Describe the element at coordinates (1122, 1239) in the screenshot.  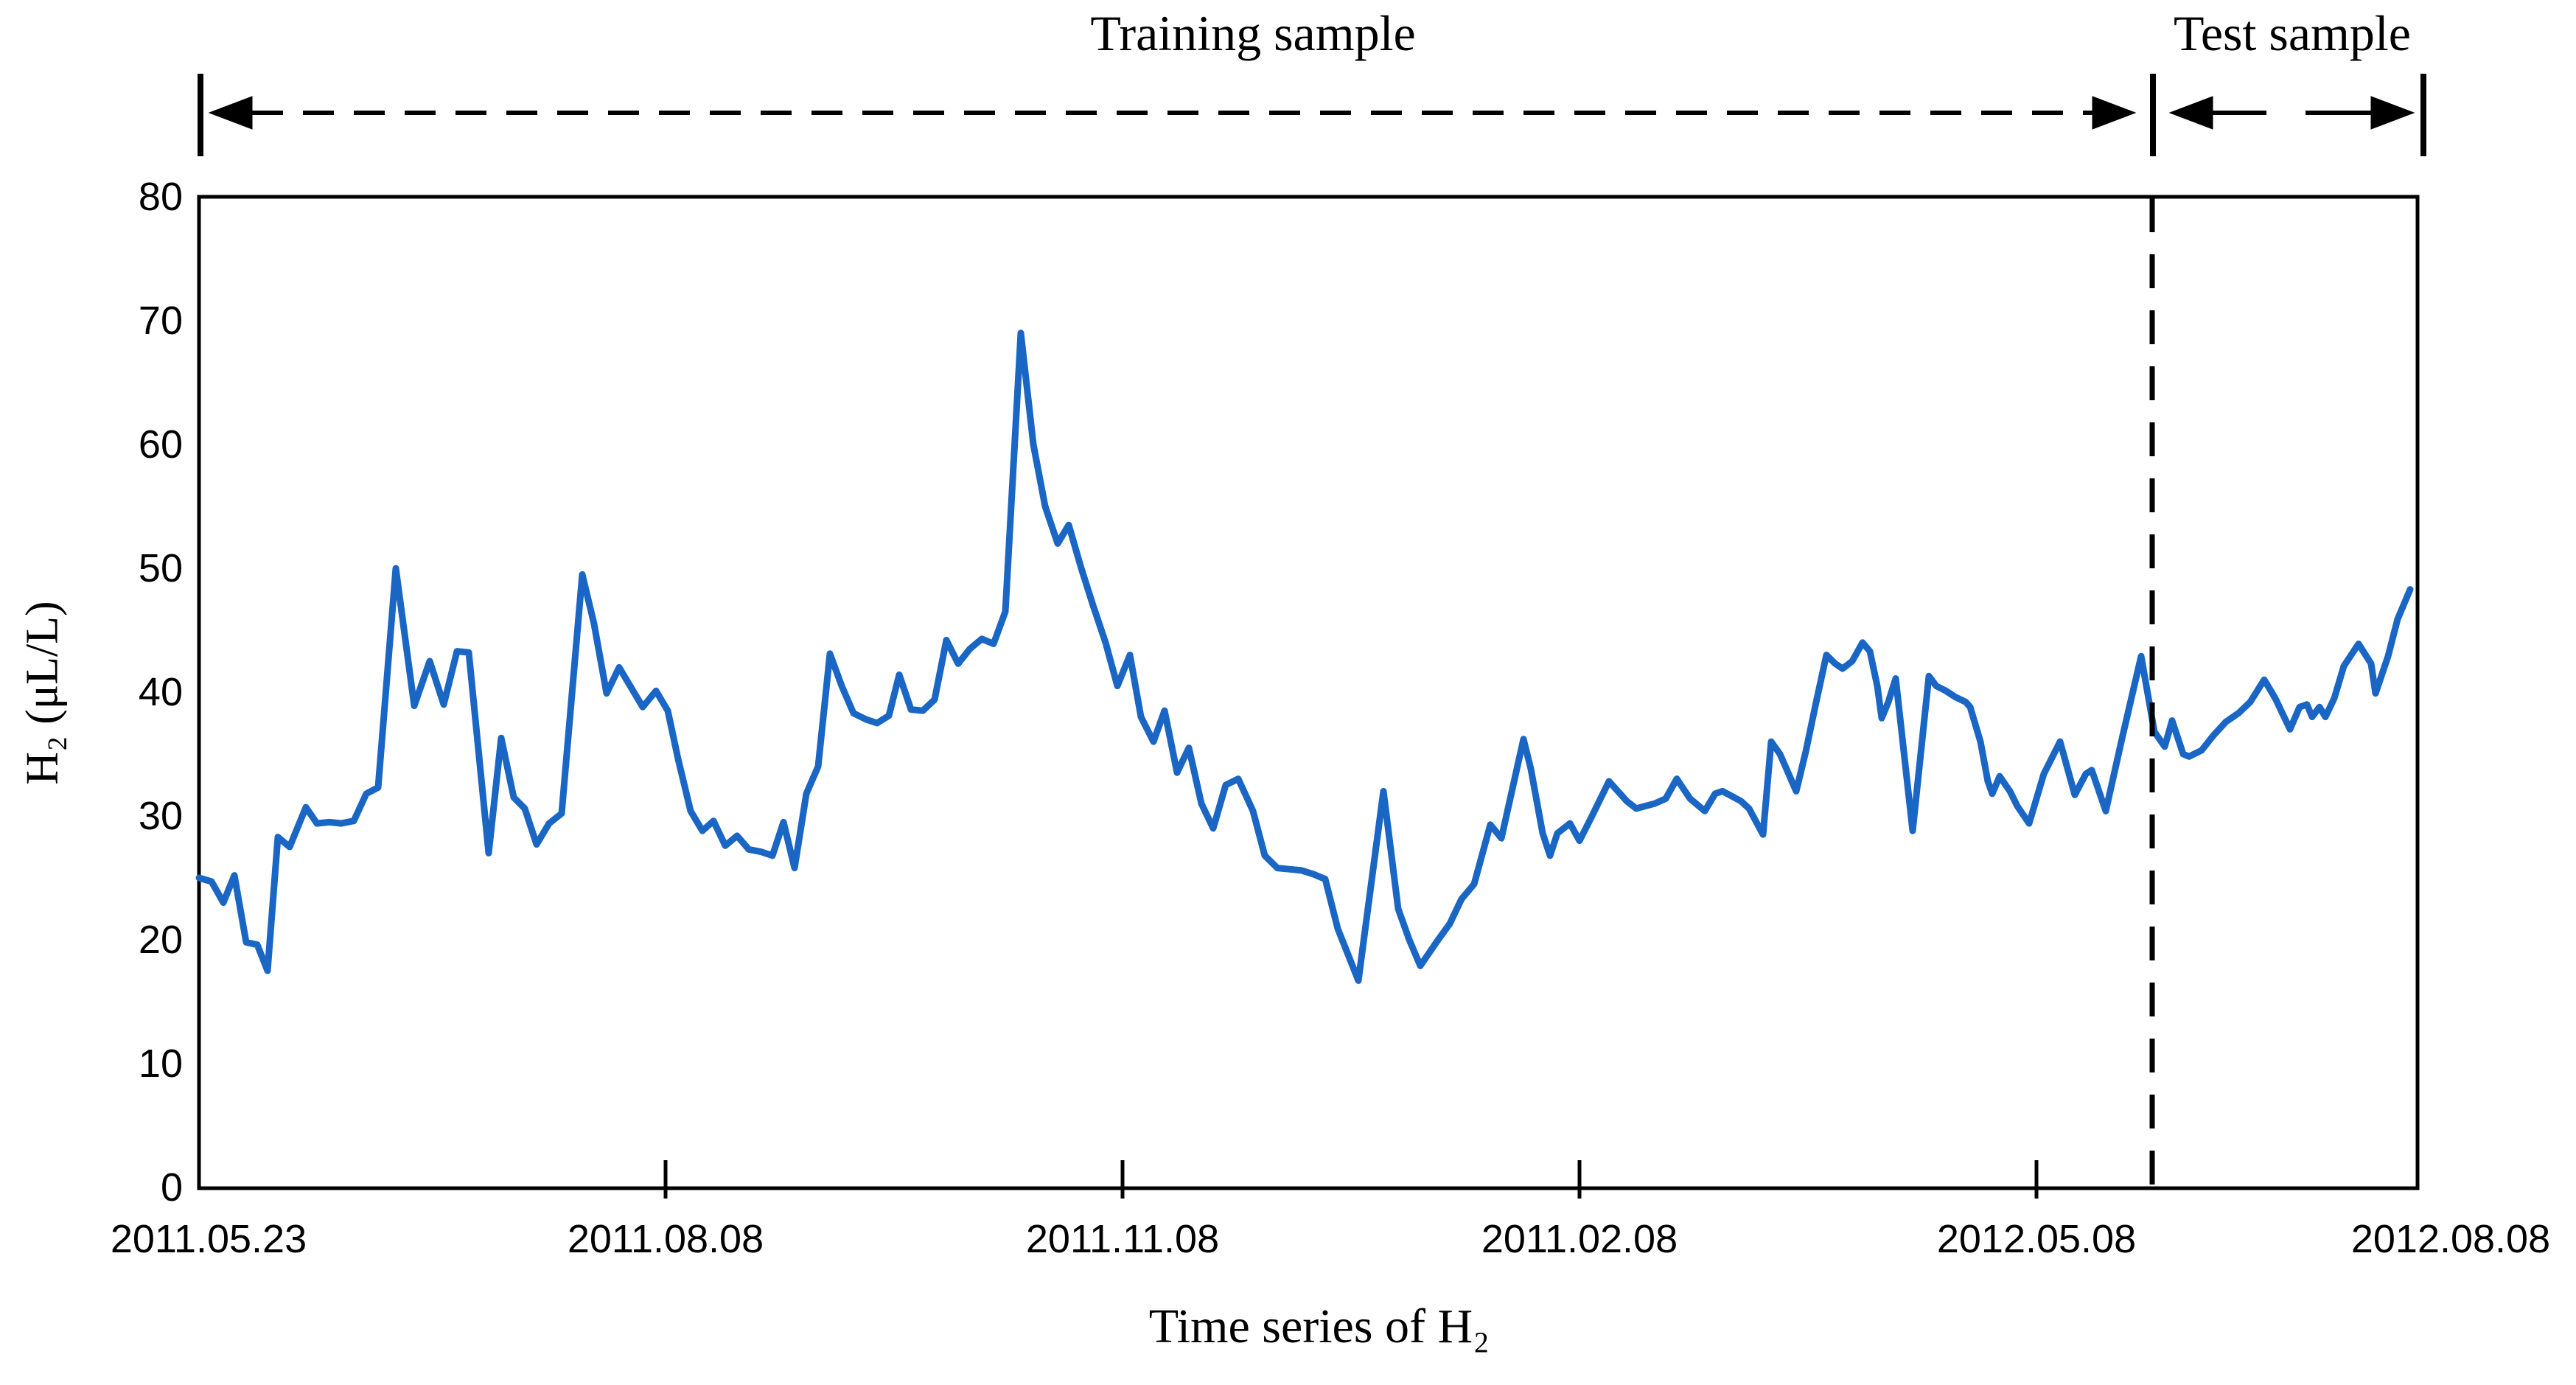
I see `x-tick-label-2011.11.08: 2011.11.08` at that location.